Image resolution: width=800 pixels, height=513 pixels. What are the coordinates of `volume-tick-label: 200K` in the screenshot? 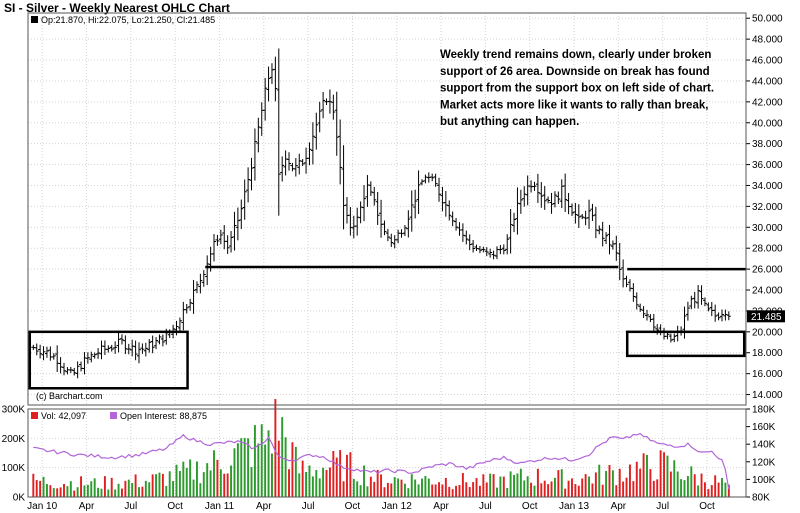 It's located at (14, 439).